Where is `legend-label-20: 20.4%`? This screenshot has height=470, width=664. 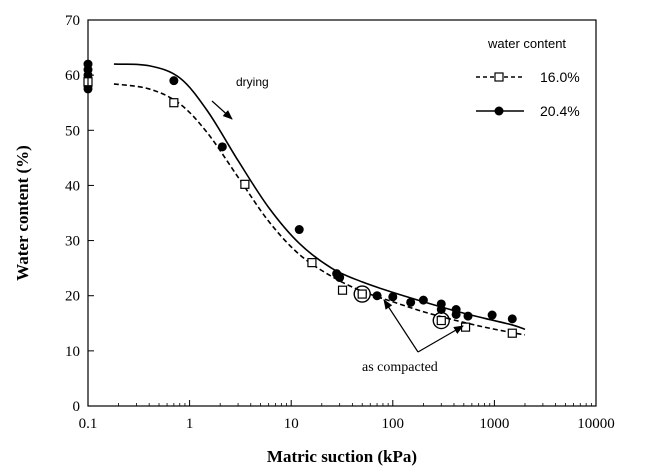
legend-label-20: 20.4% is located at coordinates (560, 111).